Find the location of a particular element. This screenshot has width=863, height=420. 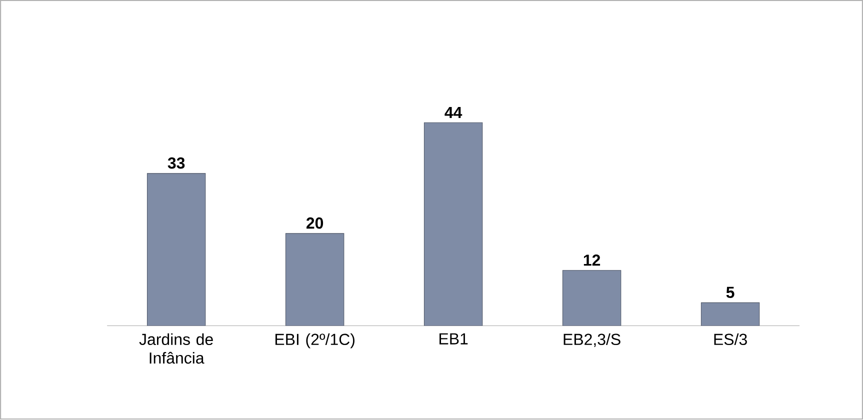

data-label: 33 is located at coordinates (176, 163).